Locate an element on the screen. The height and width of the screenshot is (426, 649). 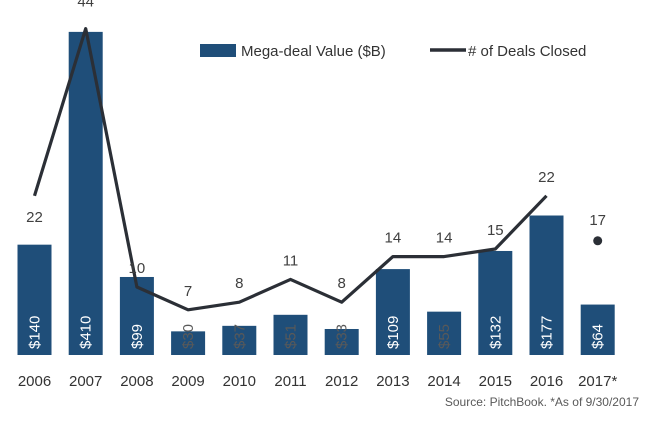
line-value-label: 15 is located at coordinates (495, 230).